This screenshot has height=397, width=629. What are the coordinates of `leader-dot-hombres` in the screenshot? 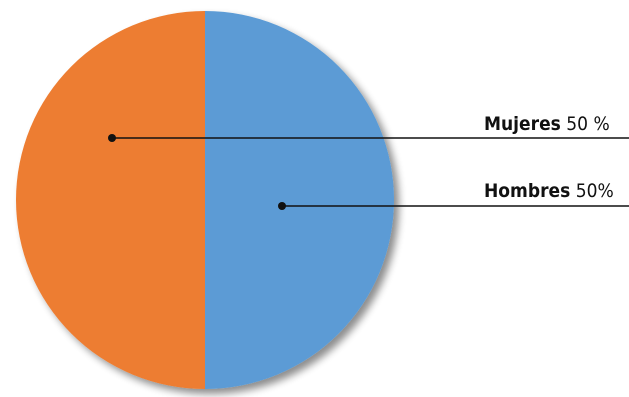 It's located at (282, 206).